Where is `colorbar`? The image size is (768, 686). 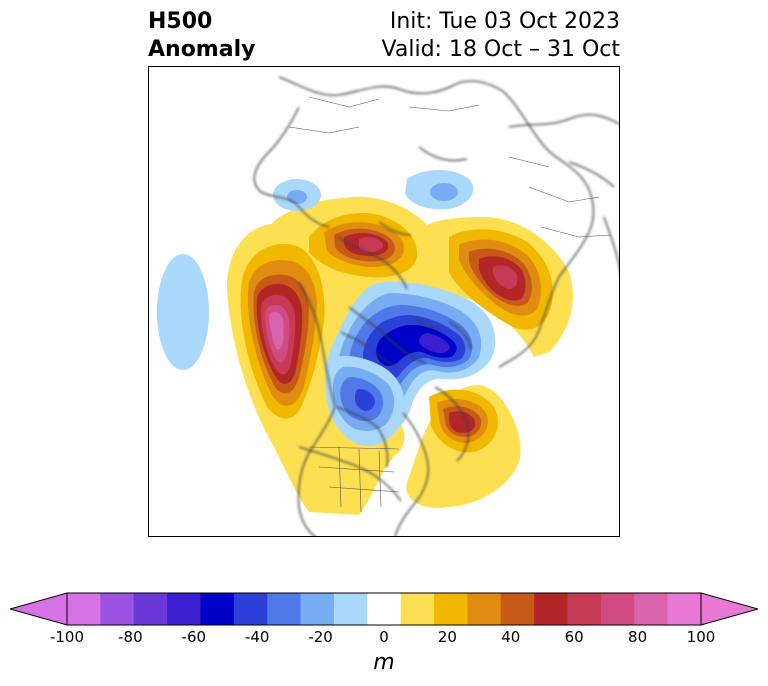
colorbar is located at coordinates (384, 609).